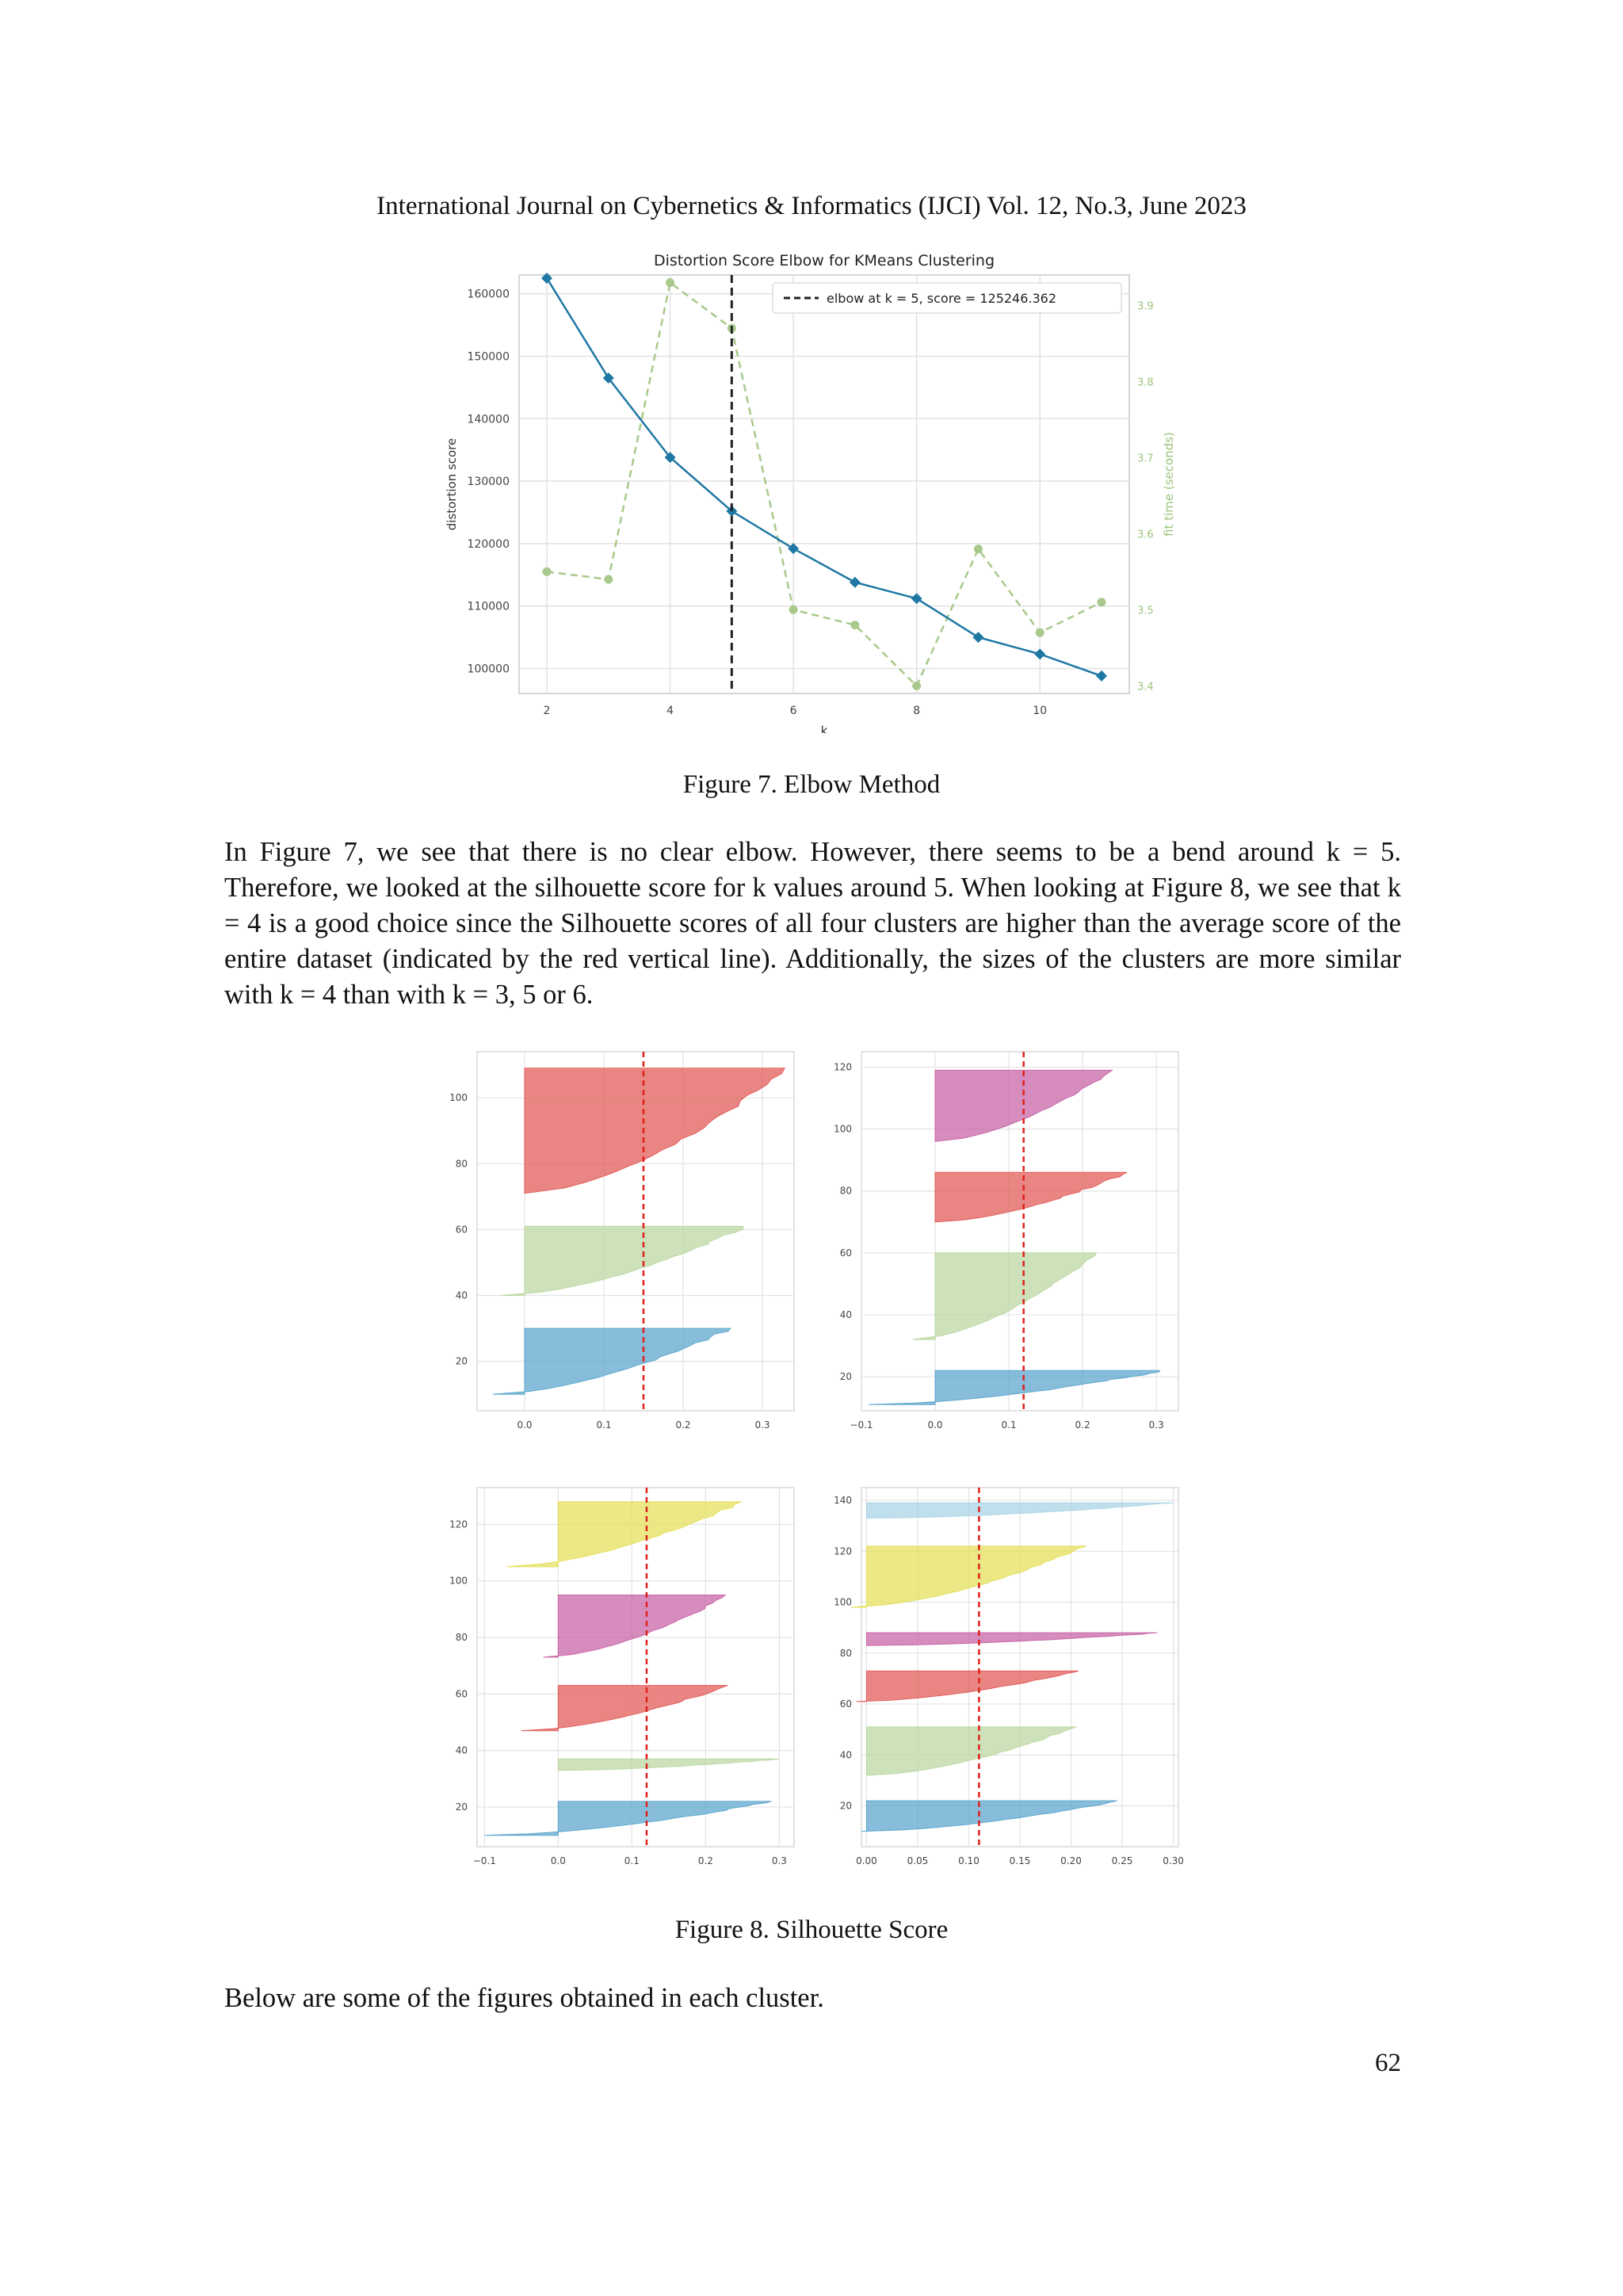 The height and width of the screenshot is (2296, 1623). I want to click on y2-tick-label: 3.9, so click(1145, 306).